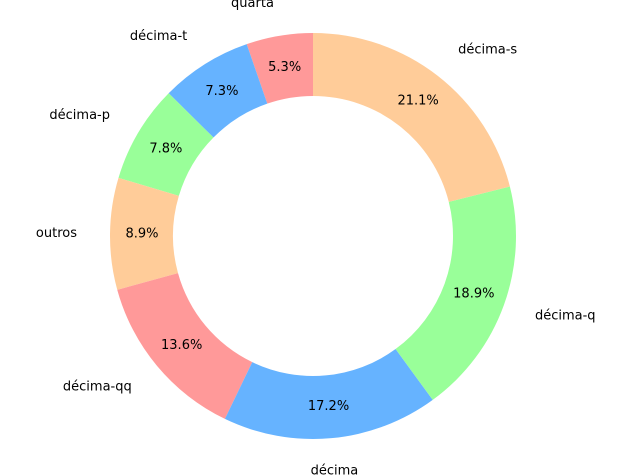  I want to click on label-outros: outros, so click(56, 233).